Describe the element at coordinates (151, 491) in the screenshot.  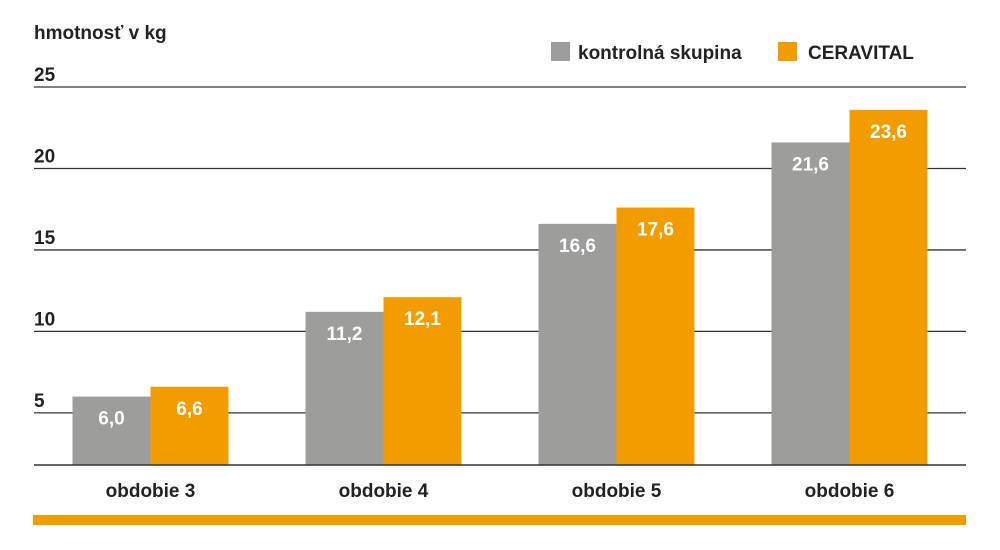
I see `x-tick-label: obdobie 3` at that location.